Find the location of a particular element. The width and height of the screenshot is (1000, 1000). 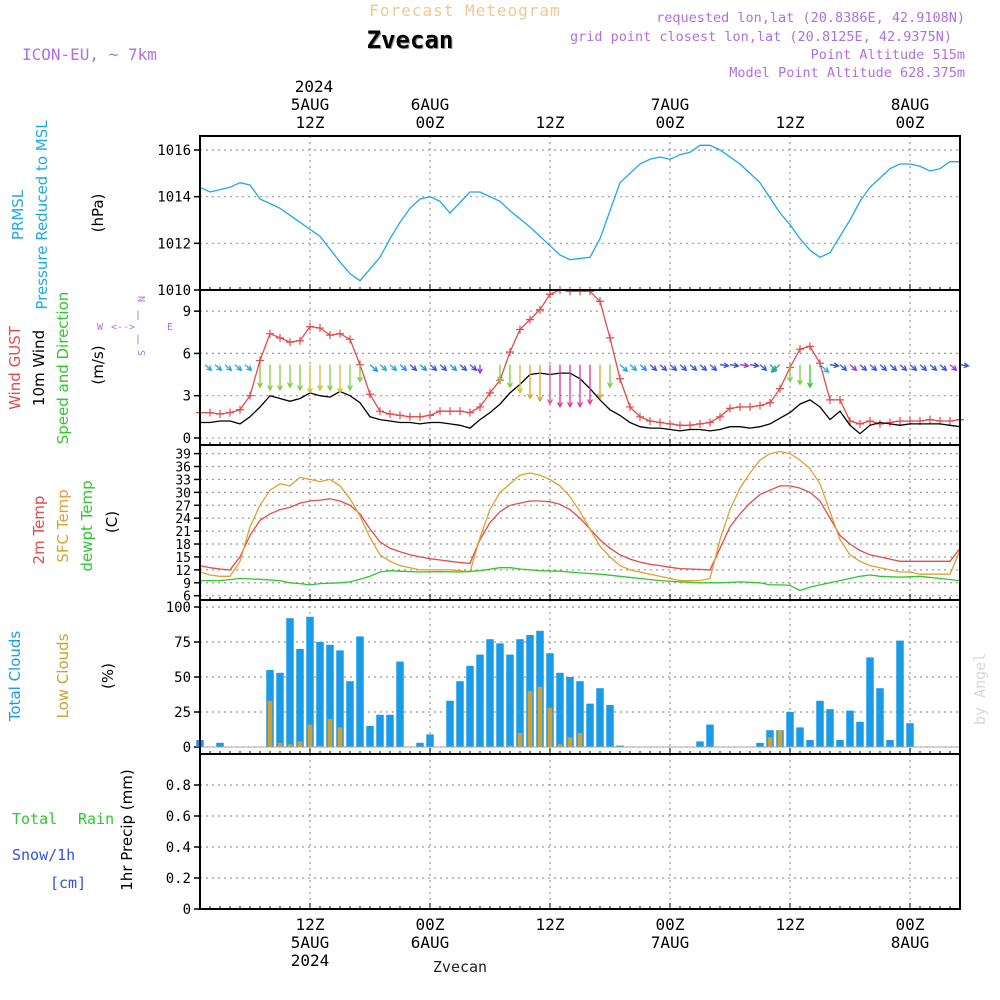

snow-label: Snow/1h is located at coordinates (43, 855).